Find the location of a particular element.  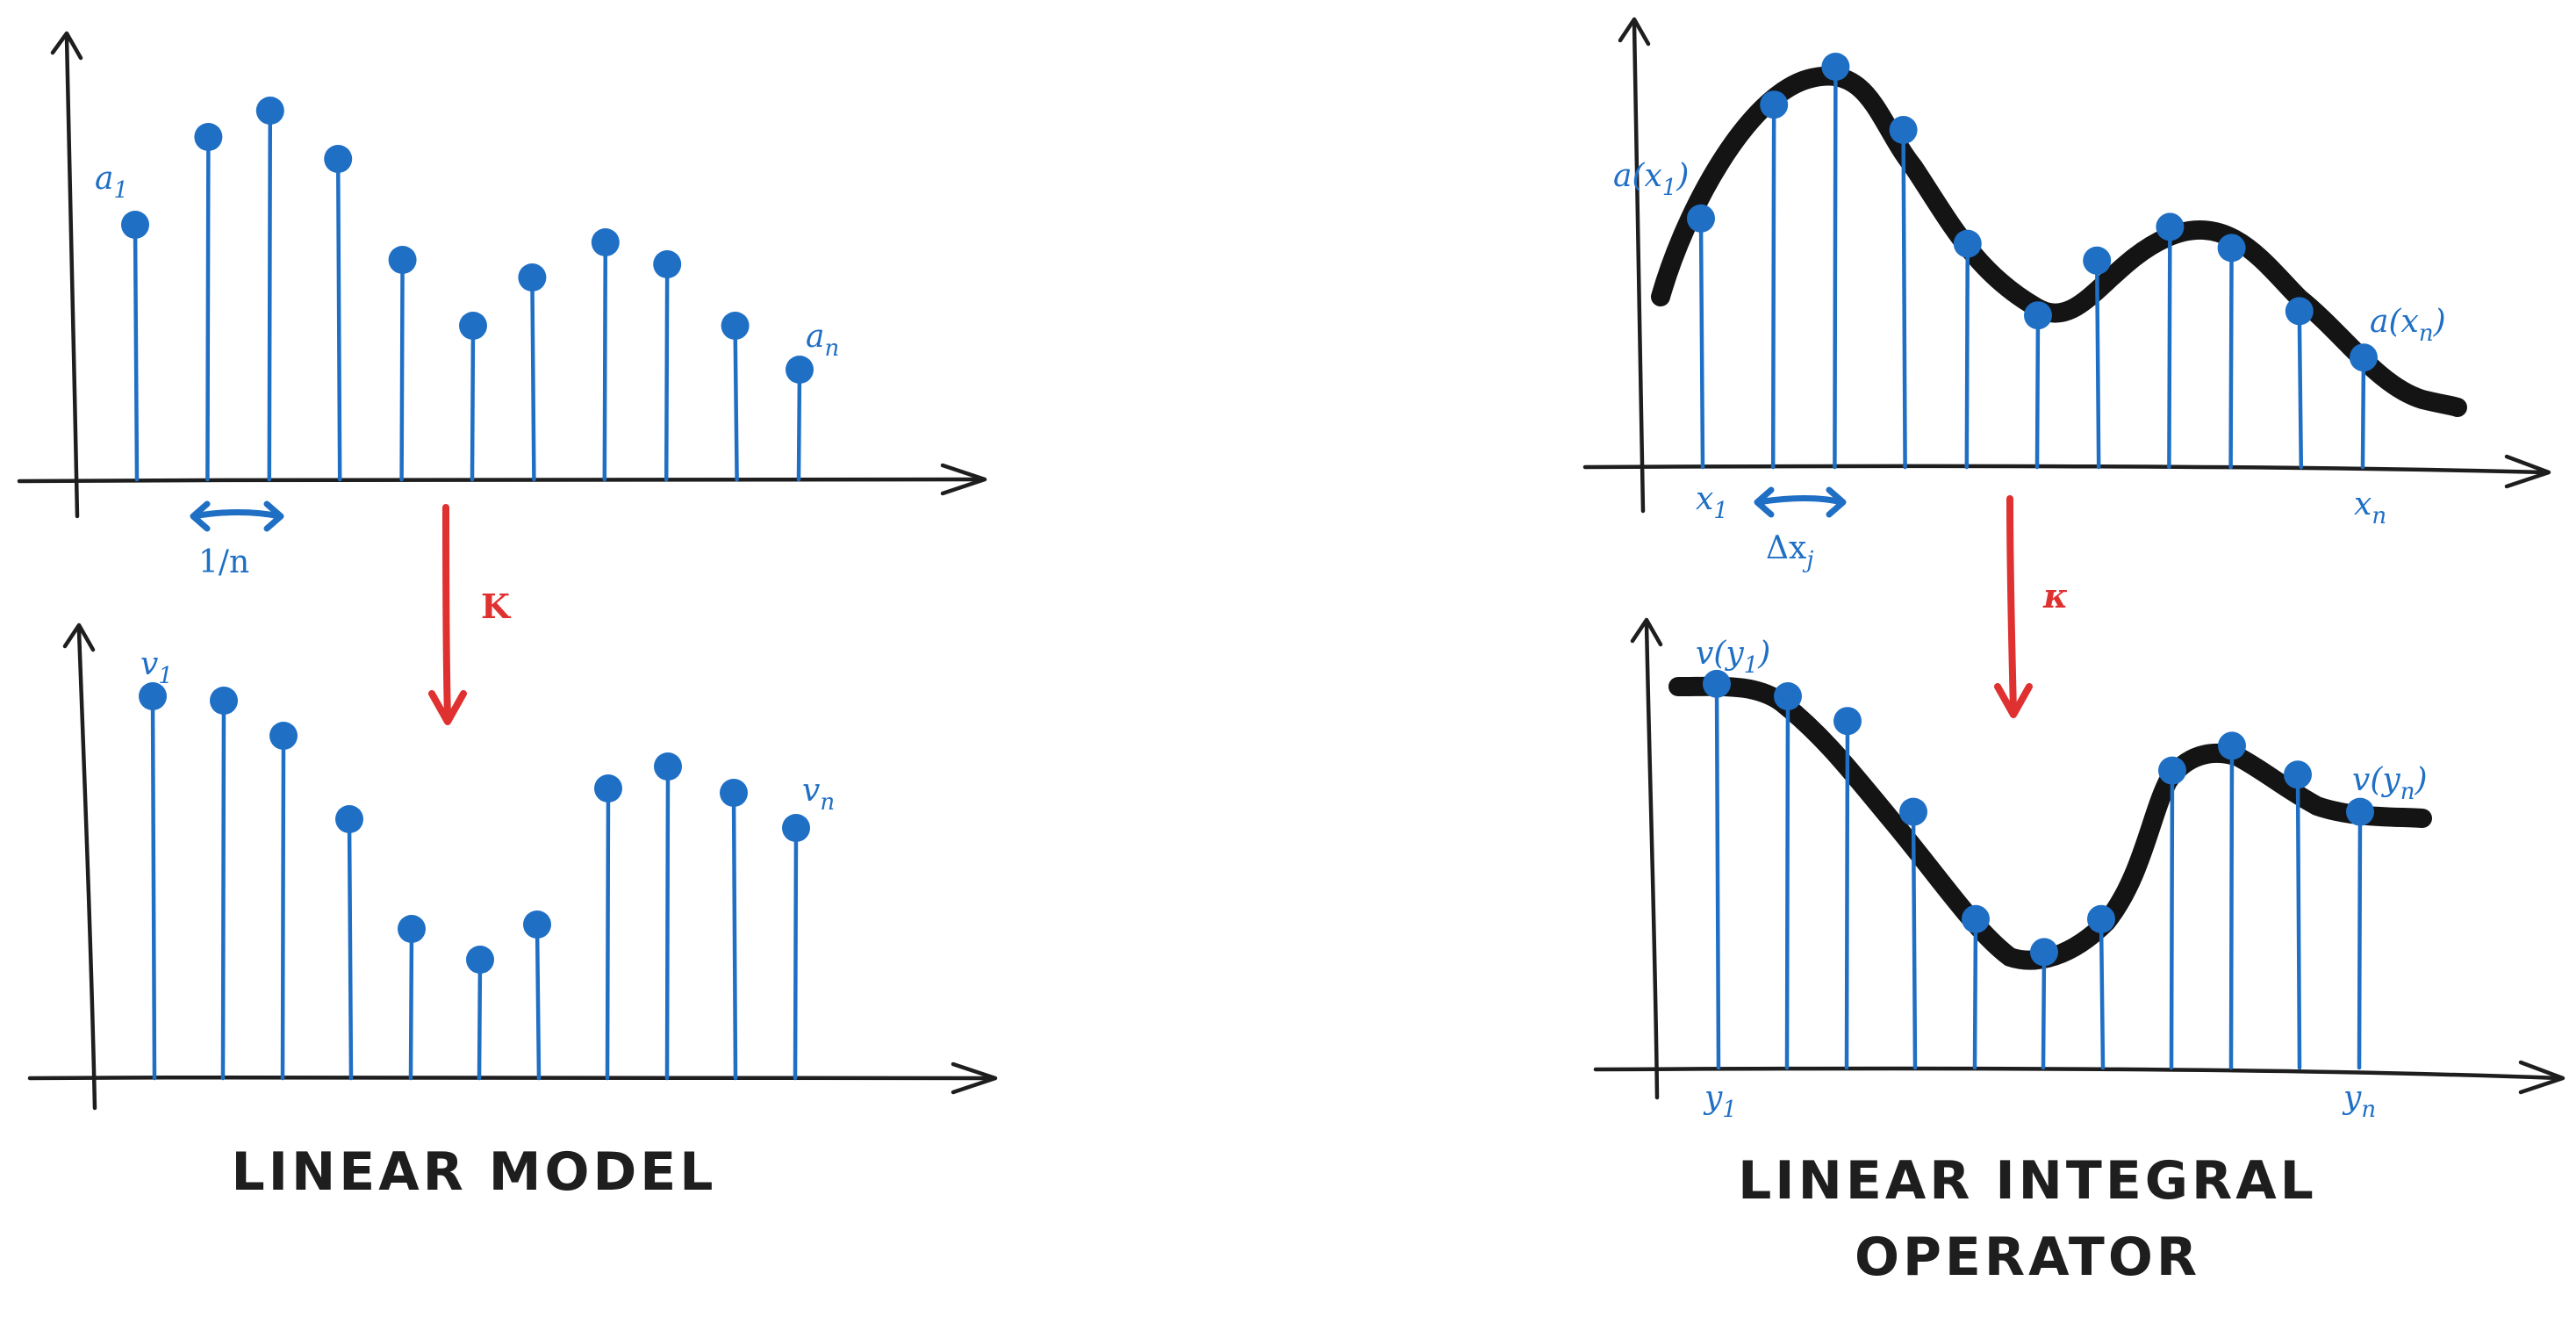

left-bottom-x-axis is located at coordinates (511, 1077).